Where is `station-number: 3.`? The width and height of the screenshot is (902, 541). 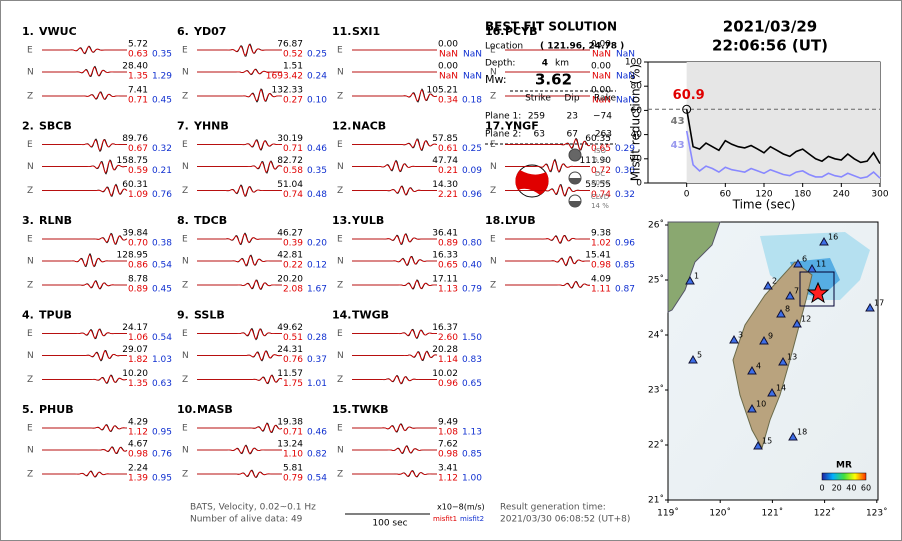
station-number: 3. is located at coordinates (28, 220).